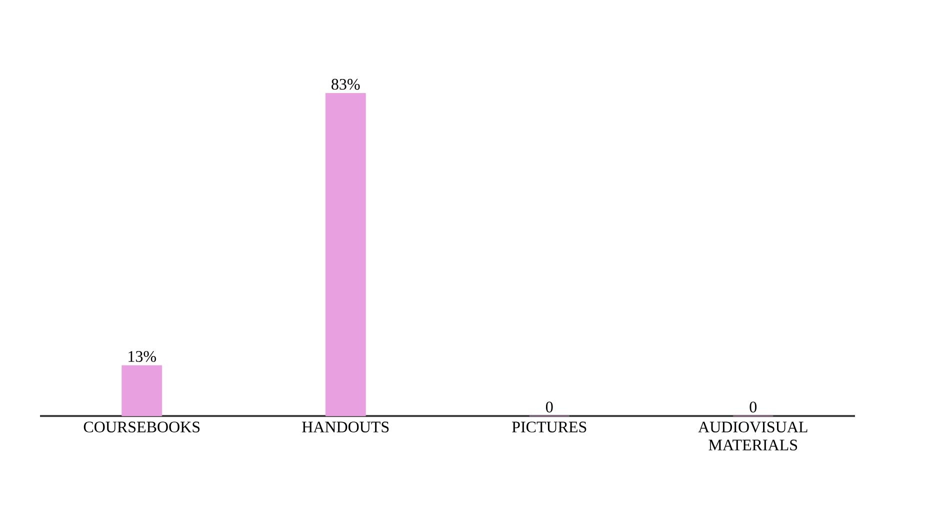 The image size is (942, 506). What do you see at coordinates (345, 427) in the screenshot?
I see `x-tick-label: HANDOUTS` at bounding box center [345, 427].